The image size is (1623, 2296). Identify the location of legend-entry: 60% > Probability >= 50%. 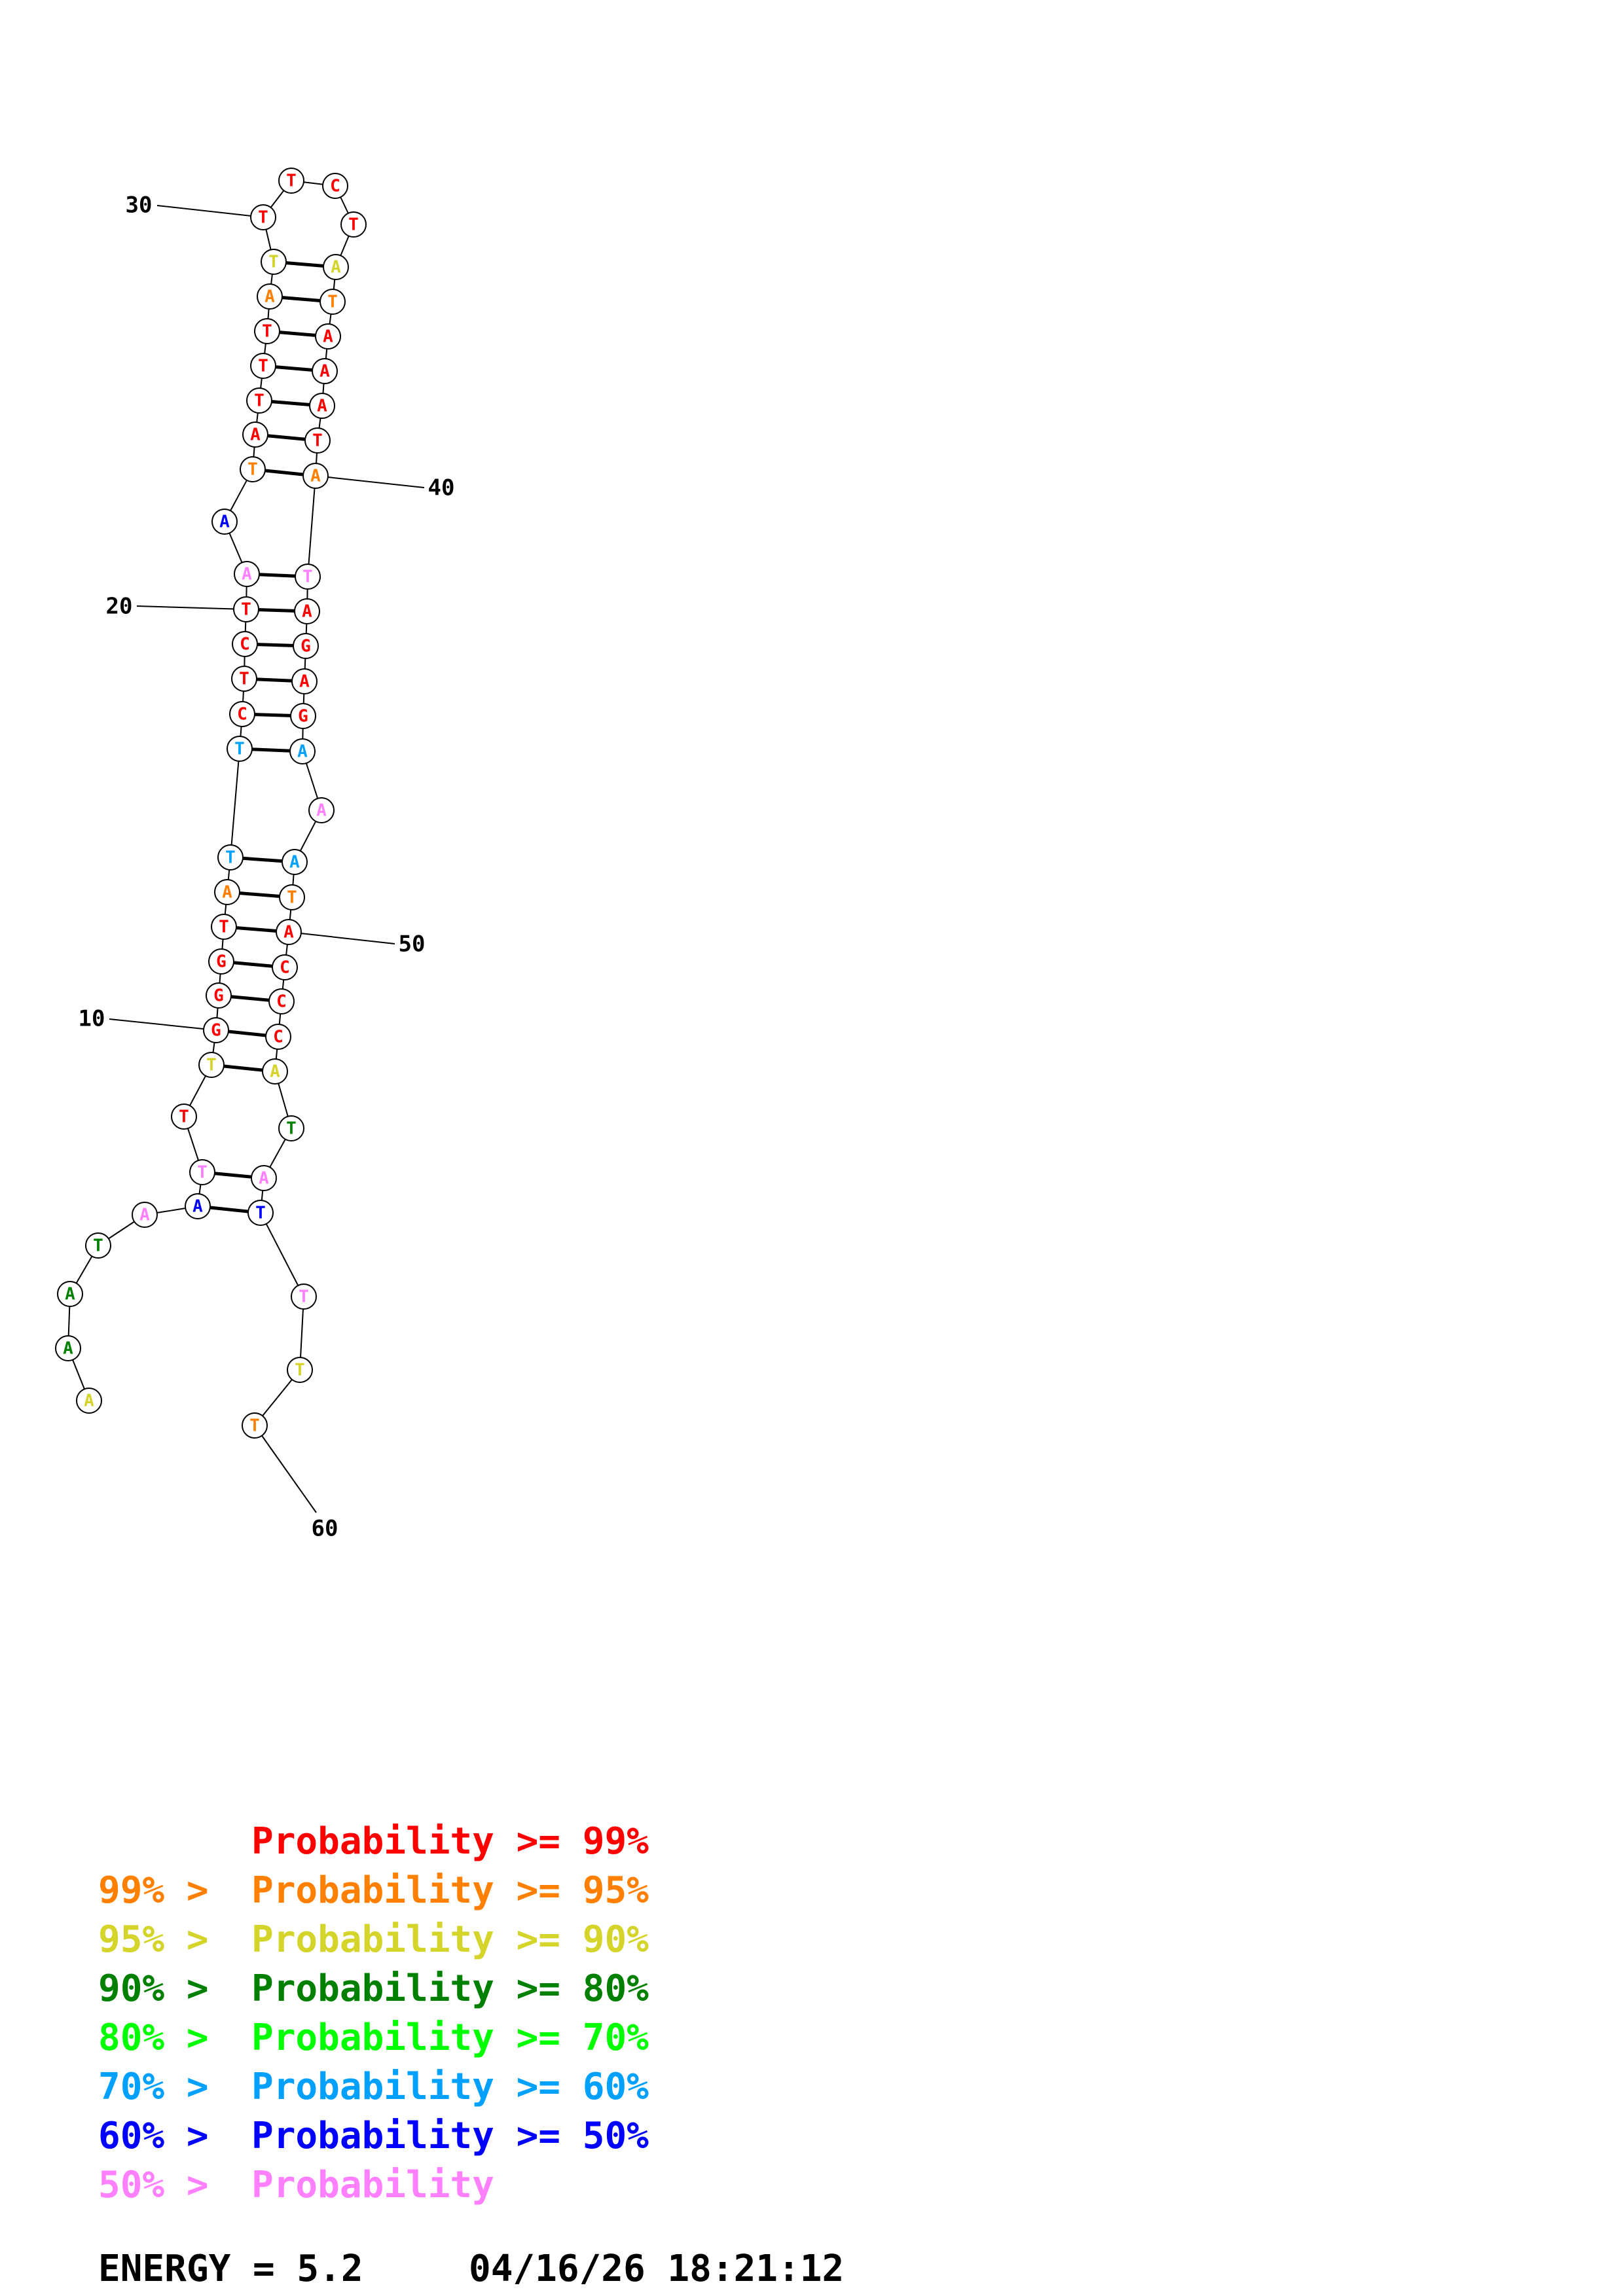
(373, 2136).